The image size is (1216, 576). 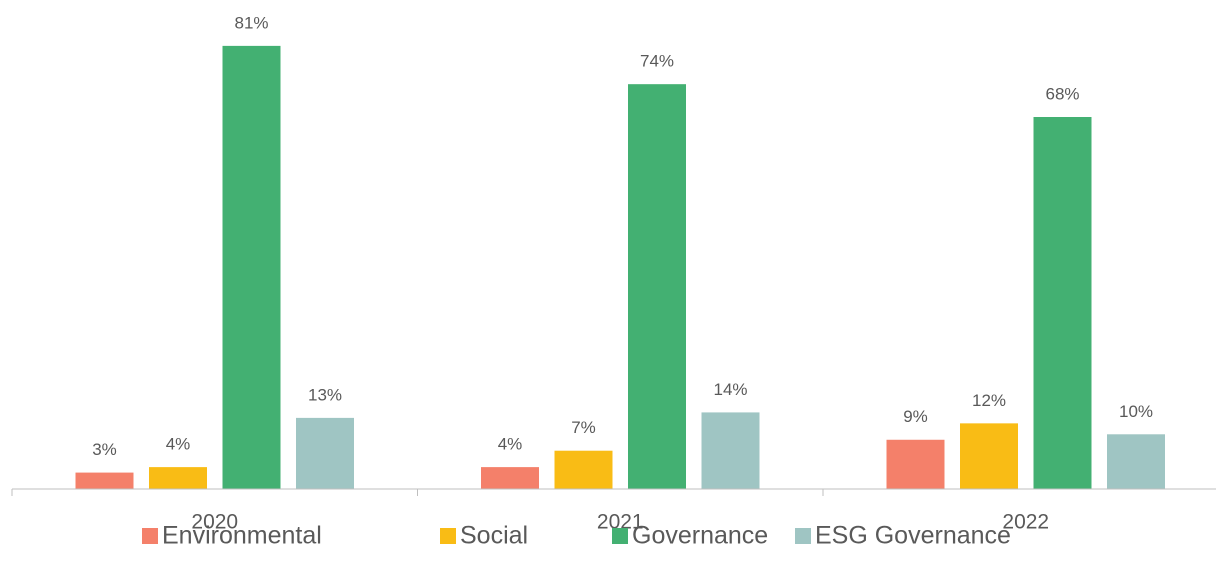 What do you see at coordinates (214, 522) in the screenshot?
I see `x-tick-label: 2020` at bounding box center [214, 522].